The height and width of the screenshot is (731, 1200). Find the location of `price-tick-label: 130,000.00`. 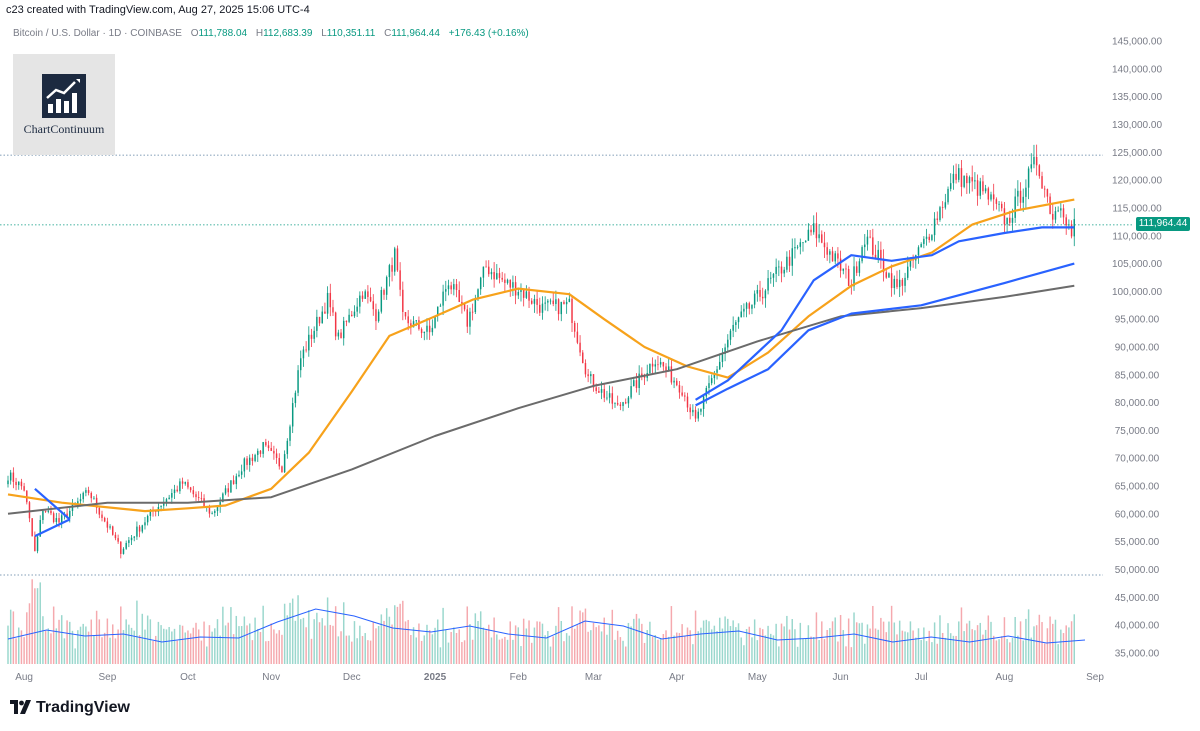

price-tick-label: 130,000.00 is located at coordinates (1137, 125).